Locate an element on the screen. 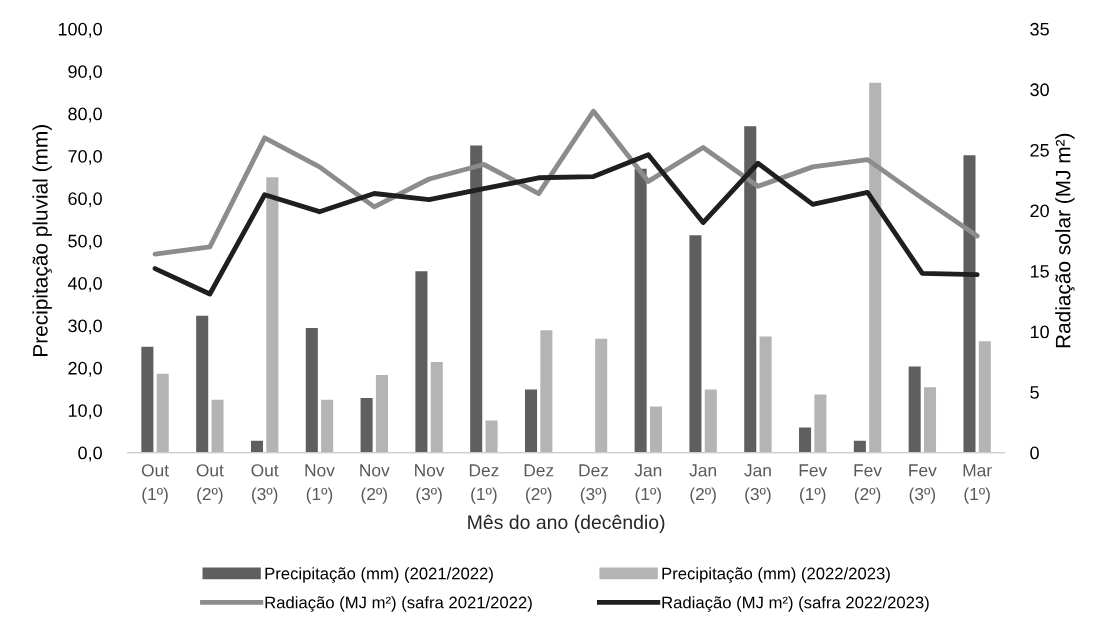  y-tick-label: 20,0 is located at coordinates (85, 369).